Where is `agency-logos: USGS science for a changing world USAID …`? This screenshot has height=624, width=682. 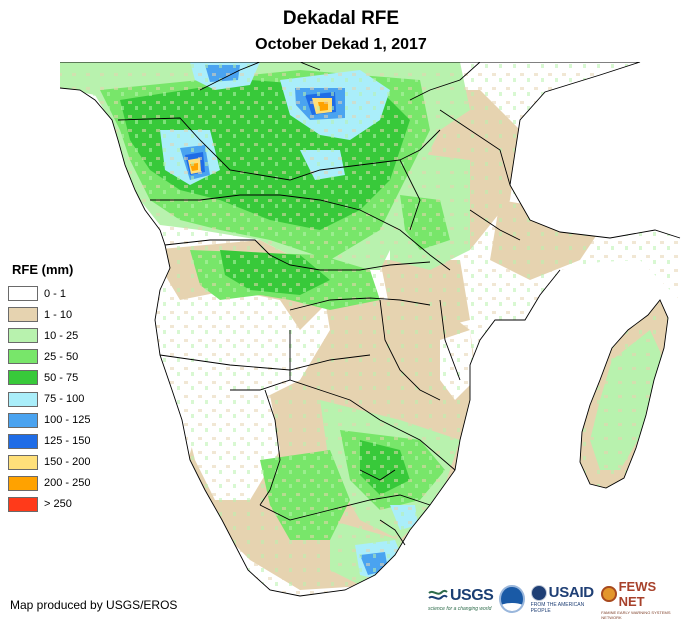 agency-logos: USGS science for a changing world USAID … is located at coordinates (555, 599).